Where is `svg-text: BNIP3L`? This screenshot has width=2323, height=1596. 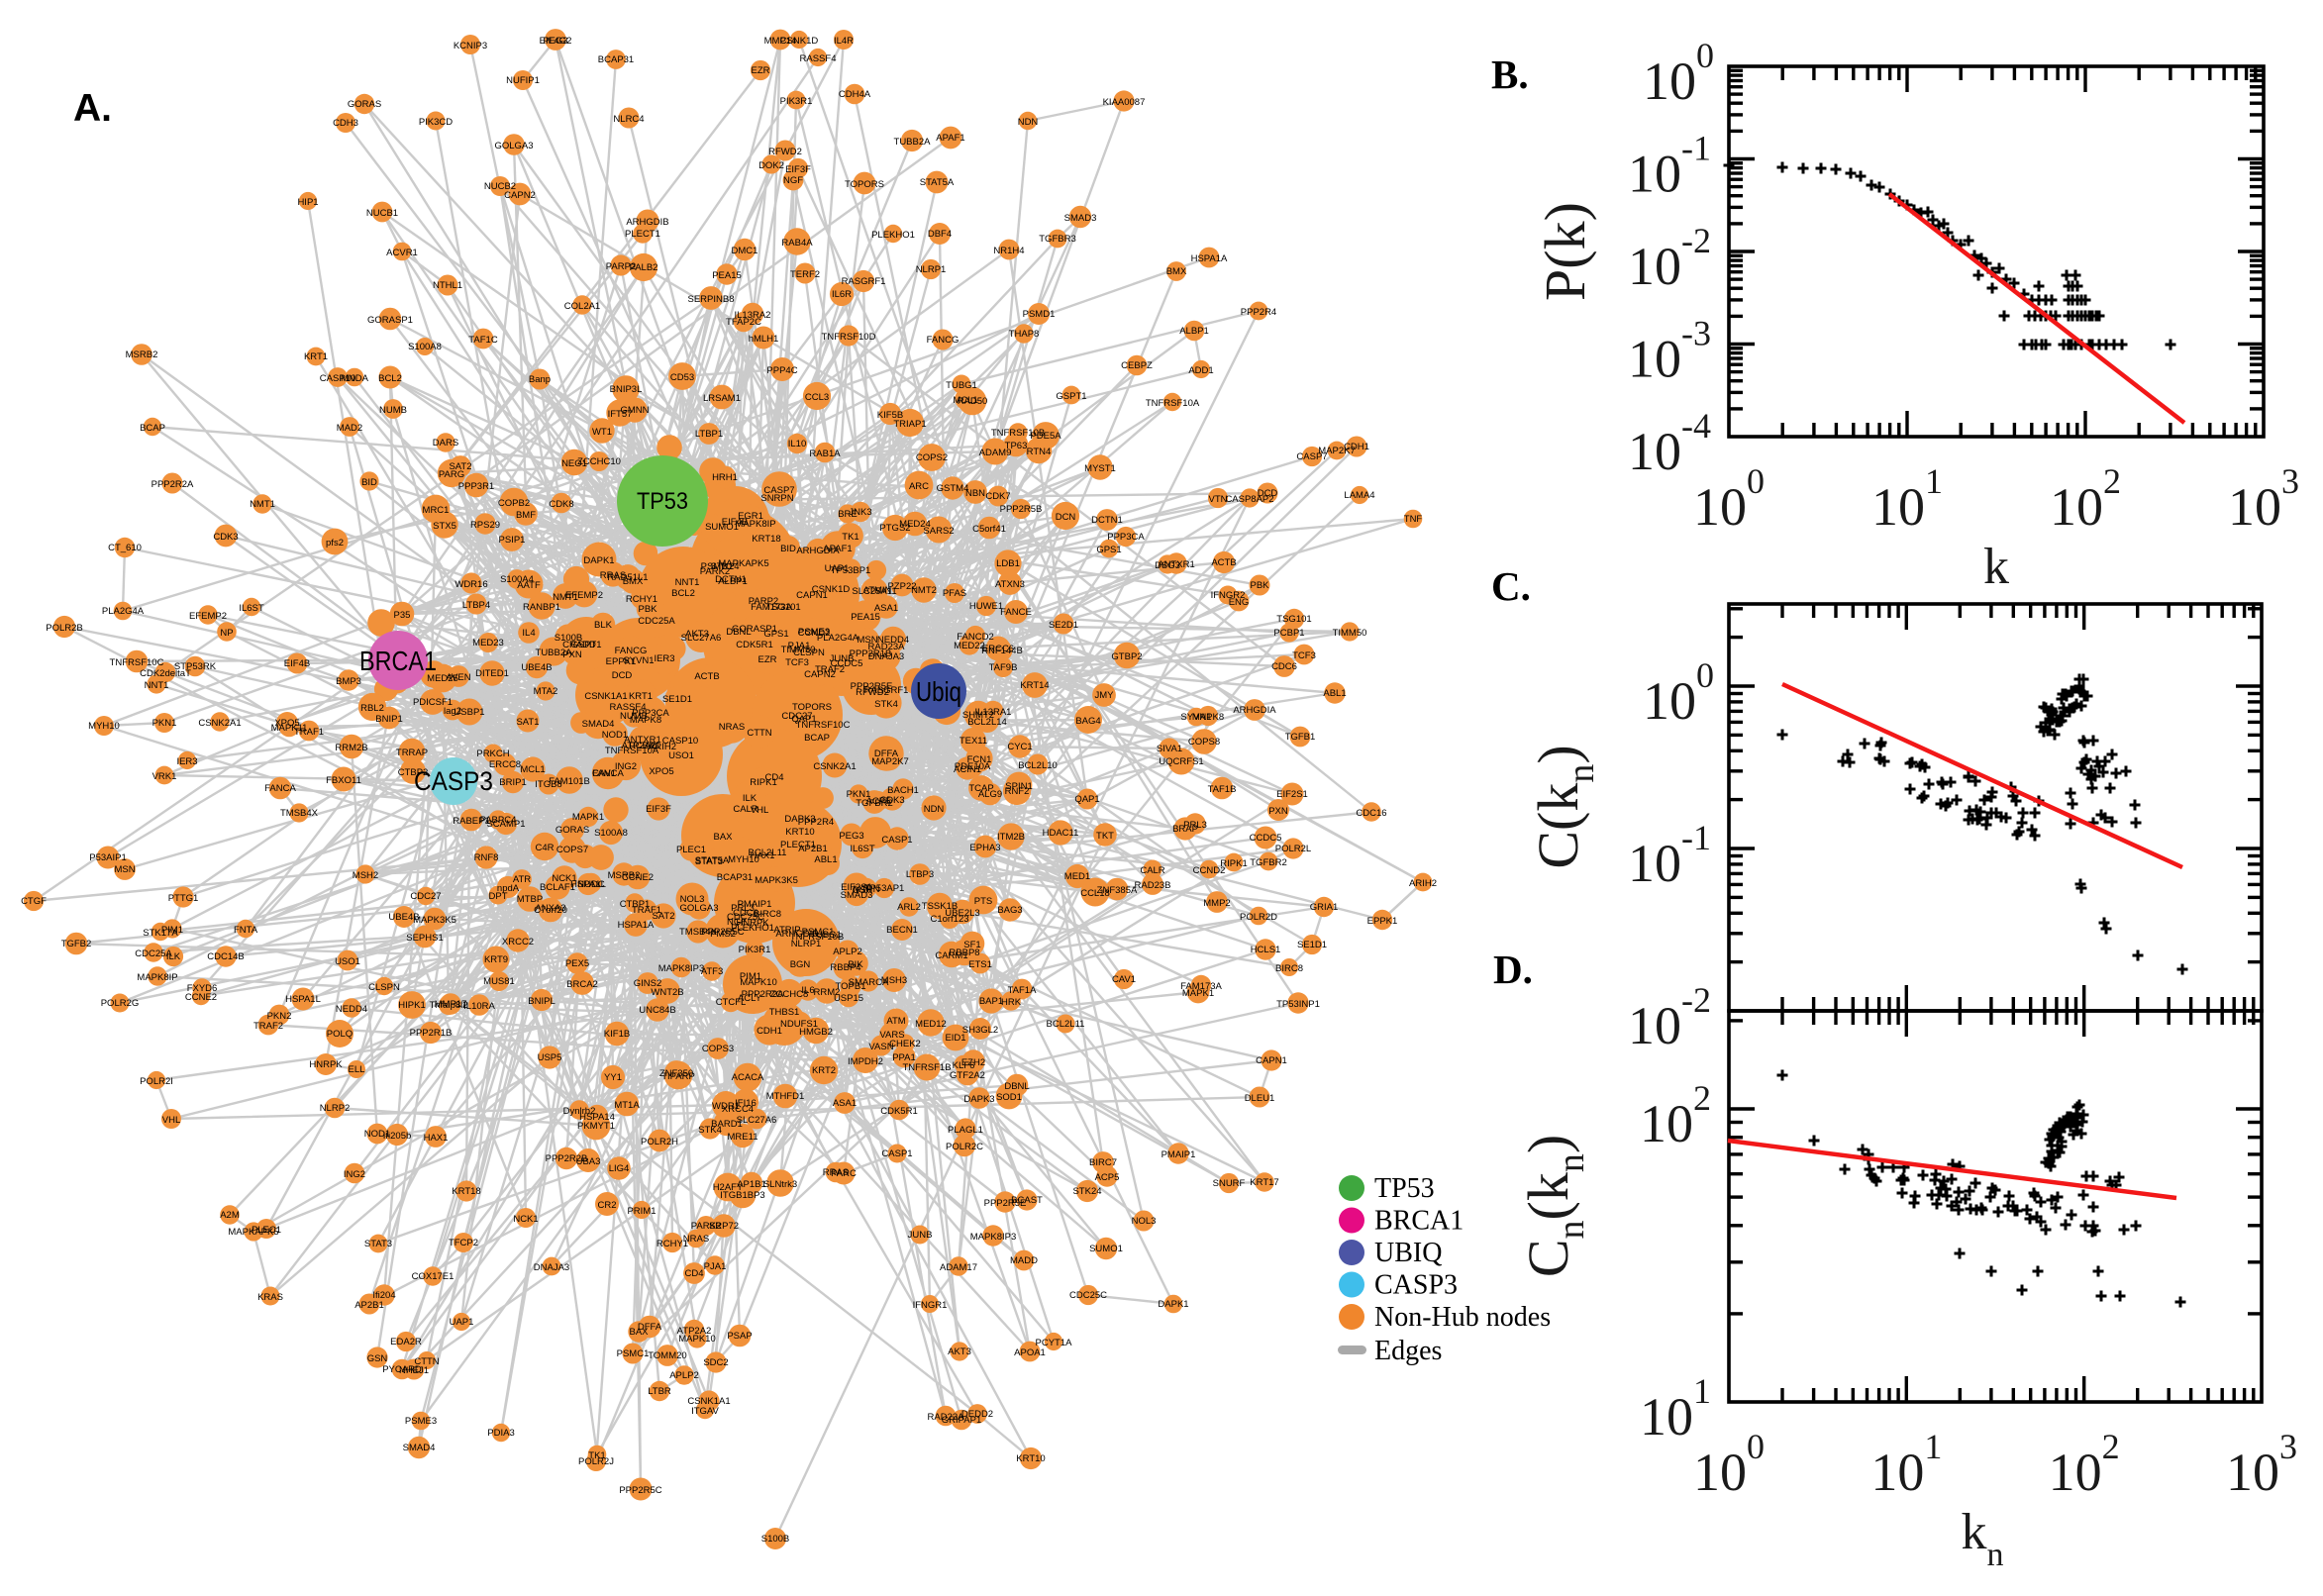
svg-text: BNIP3L is located at coordinates (627, 389).